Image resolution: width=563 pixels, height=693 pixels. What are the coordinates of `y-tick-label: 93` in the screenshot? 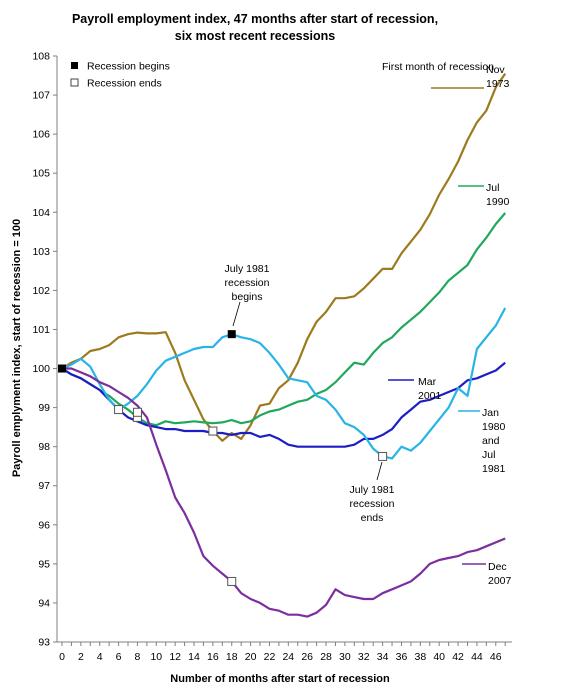 It's located at (44, 643).